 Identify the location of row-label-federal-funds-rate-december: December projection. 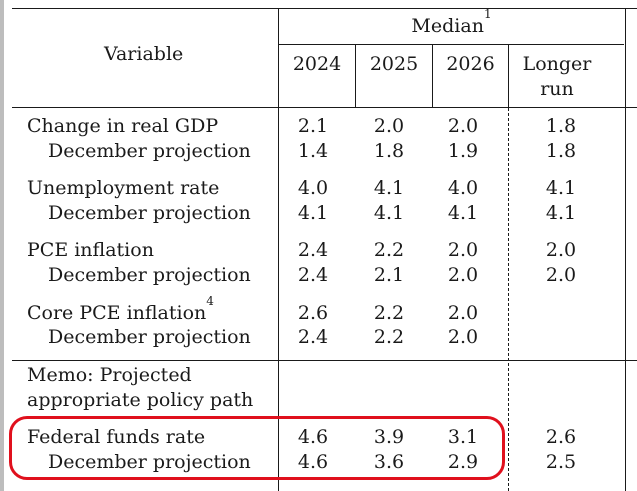
(149, 462).